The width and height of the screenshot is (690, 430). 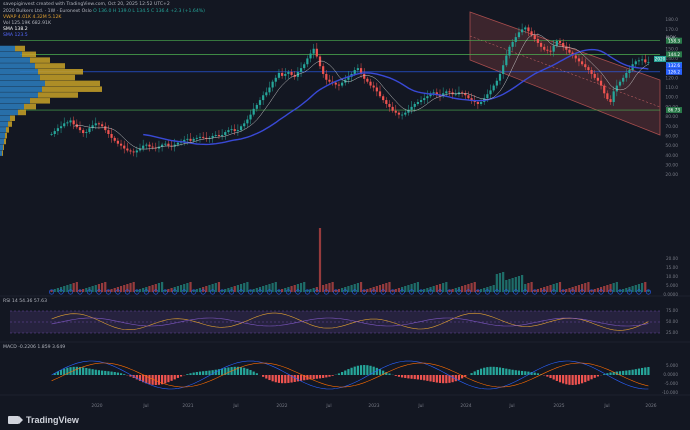 What do you see at coordinates (674, 54) in the screenshot?
I see `price-badge-text: 144.2` at bounding box center [674, 54].